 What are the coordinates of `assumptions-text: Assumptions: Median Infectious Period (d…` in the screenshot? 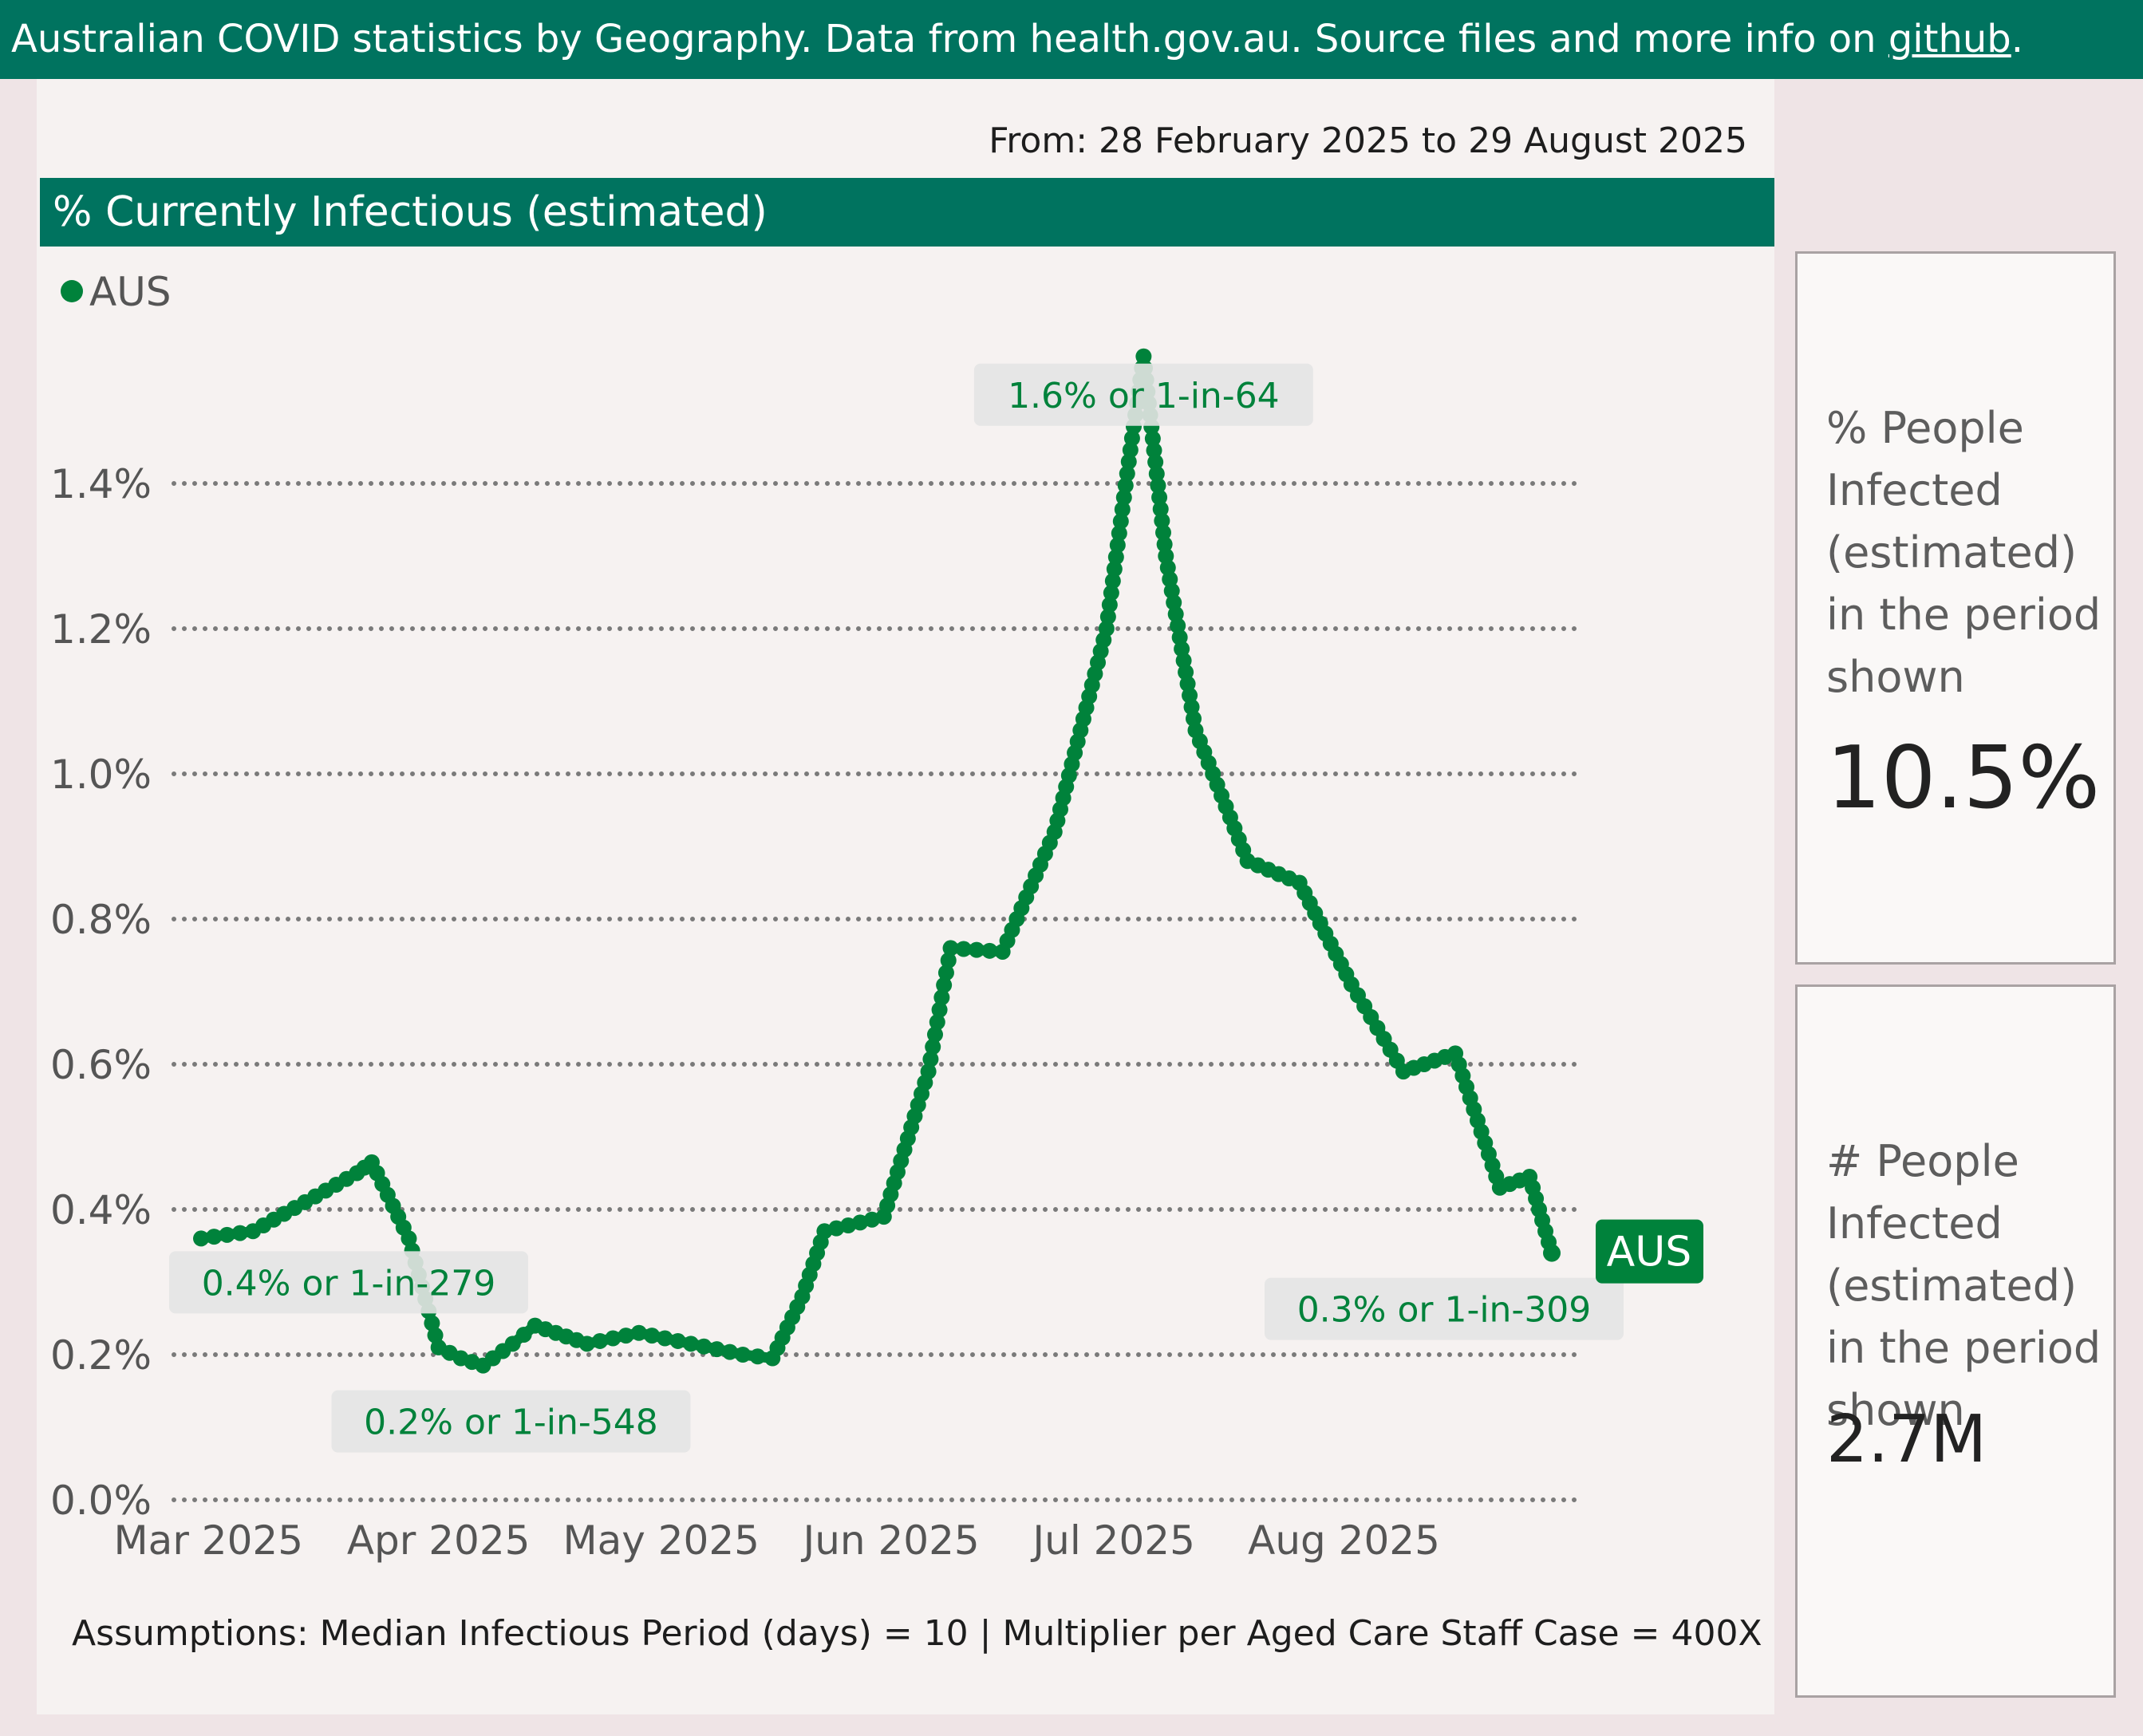 It's located at (917, 1633).